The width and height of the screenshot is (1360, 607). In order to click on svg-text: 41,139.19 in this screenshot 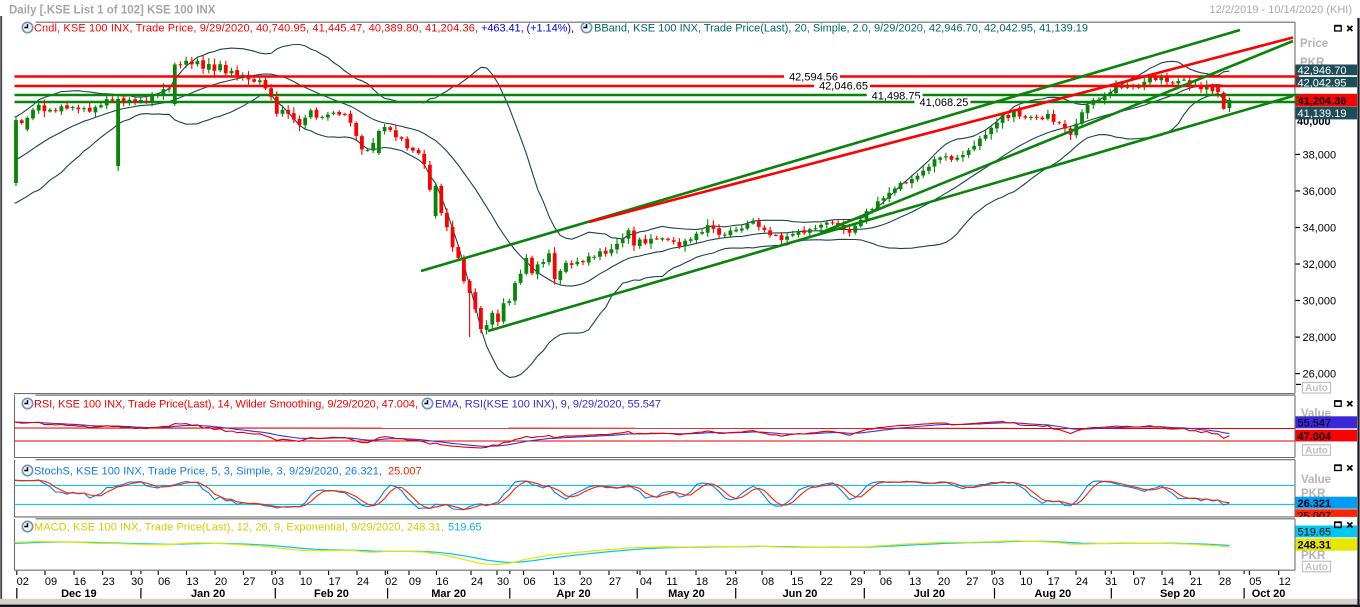, I will do `click(1322, 114)`.